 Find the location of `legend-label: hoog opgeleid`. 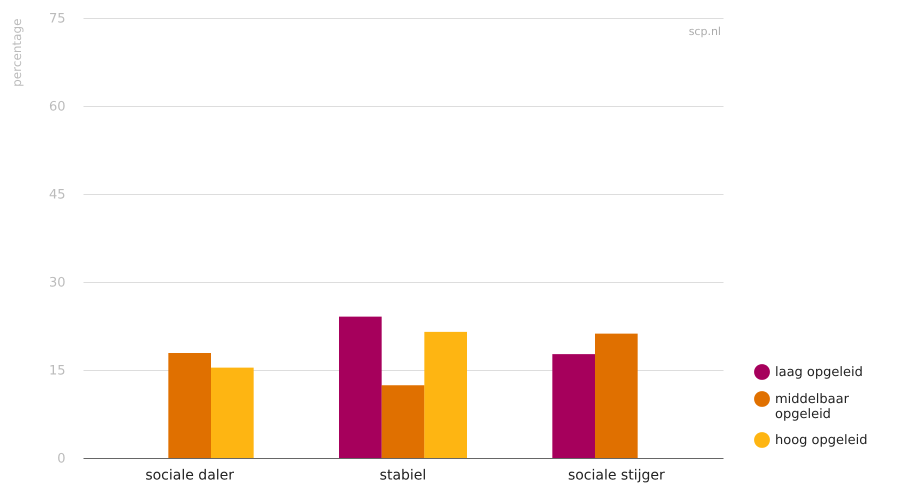

legend-label: hoog opgeleid is located at coordinates (821, 440).